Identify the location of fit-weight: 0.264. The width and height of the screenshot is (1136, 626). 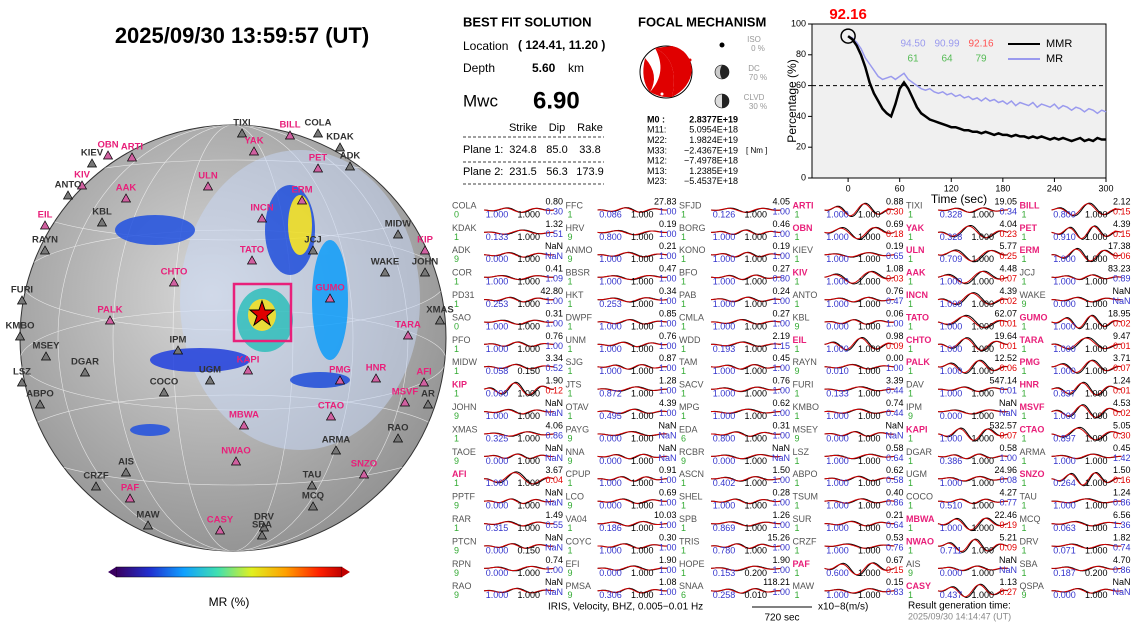
(1064, 483).